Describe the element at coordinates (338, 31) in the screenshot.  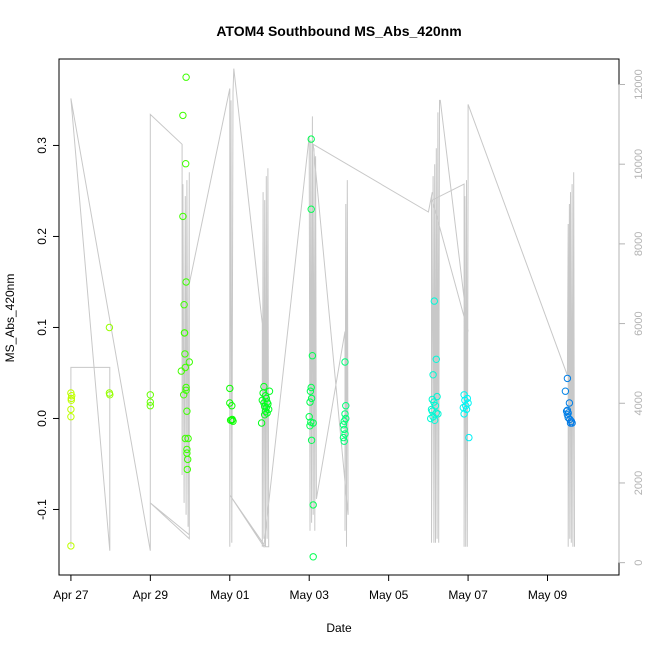
I see `chart-title: ATOM4 Southbound MS_Abs_420nm` at that location.